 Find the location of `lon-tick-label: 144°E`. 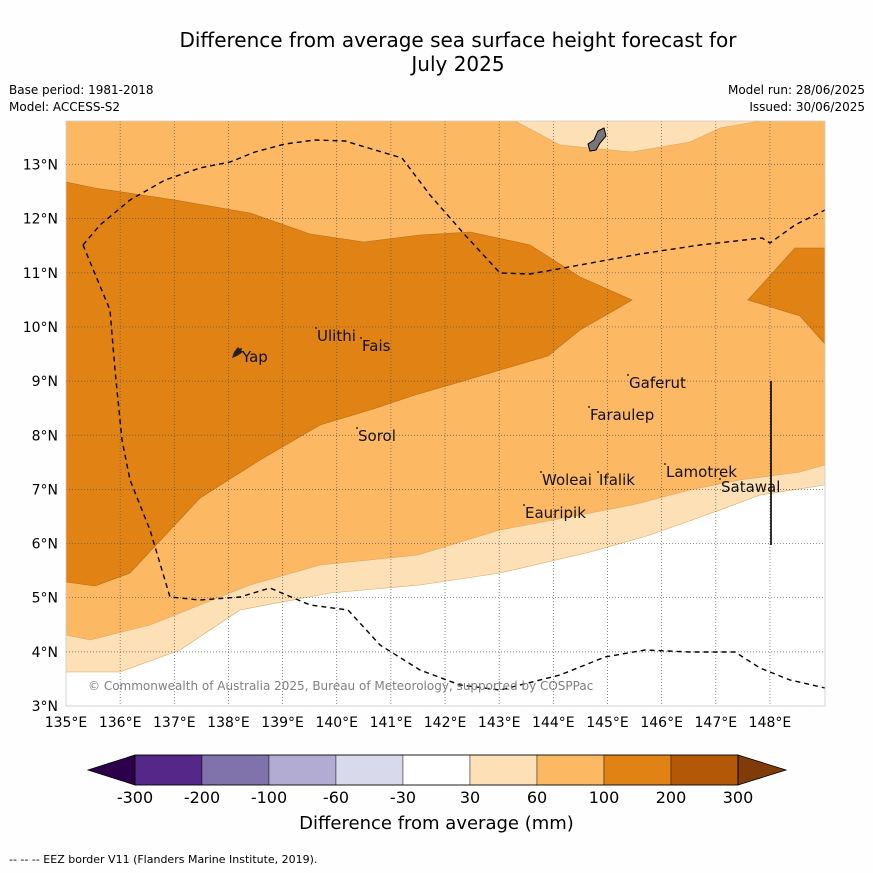

lon-tick-label: 144°E is located at coordinates (553, 723).